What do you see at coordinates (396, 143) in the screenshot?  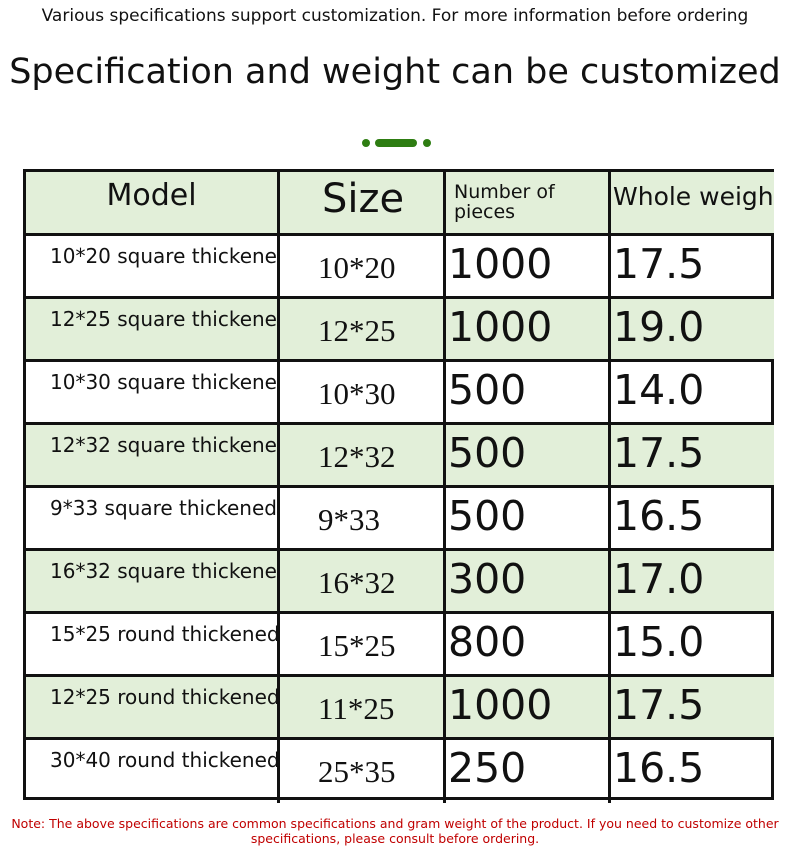 I see `decoration` at bounding box center [396, 143].